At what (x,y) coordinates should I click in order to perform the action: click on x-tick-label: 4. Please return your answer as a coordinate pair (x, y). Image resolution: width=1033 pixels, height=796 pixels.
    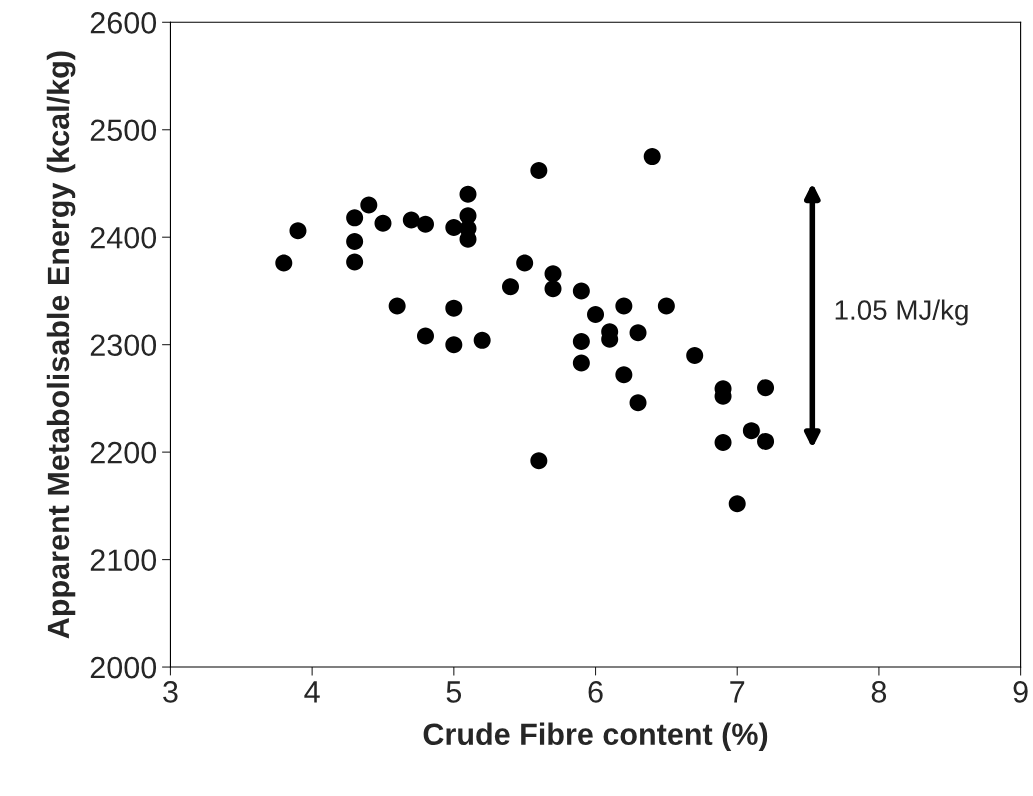
    Looking at the image, I should click on (312, 692).